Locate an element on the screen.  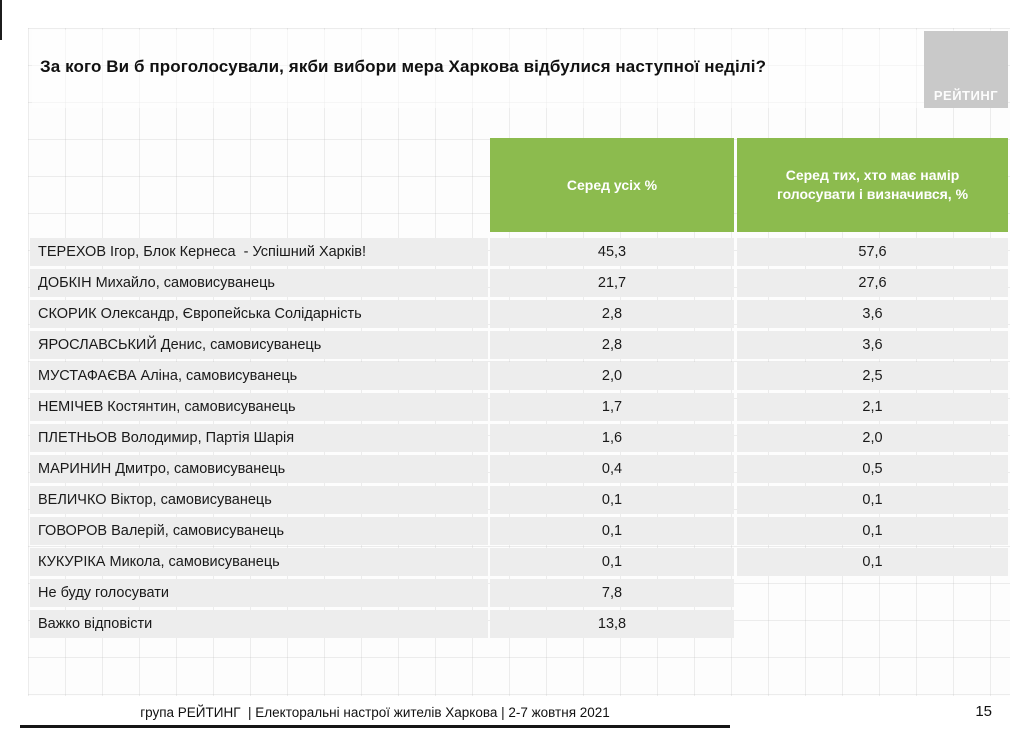
table-row: ВЕЛИЧКО Віктор, самовисуванець 0,1 0,1 is located at coordinates (519, 500).